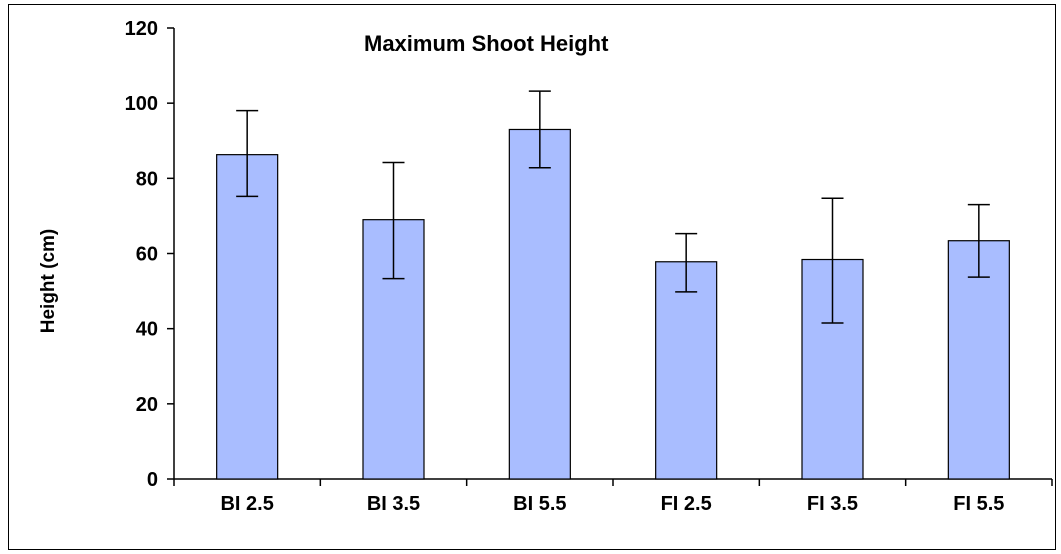 This screenshot has width=1061, height=554. I want to click on chart-title: Maximum Shoot Height, so click(486, 43).